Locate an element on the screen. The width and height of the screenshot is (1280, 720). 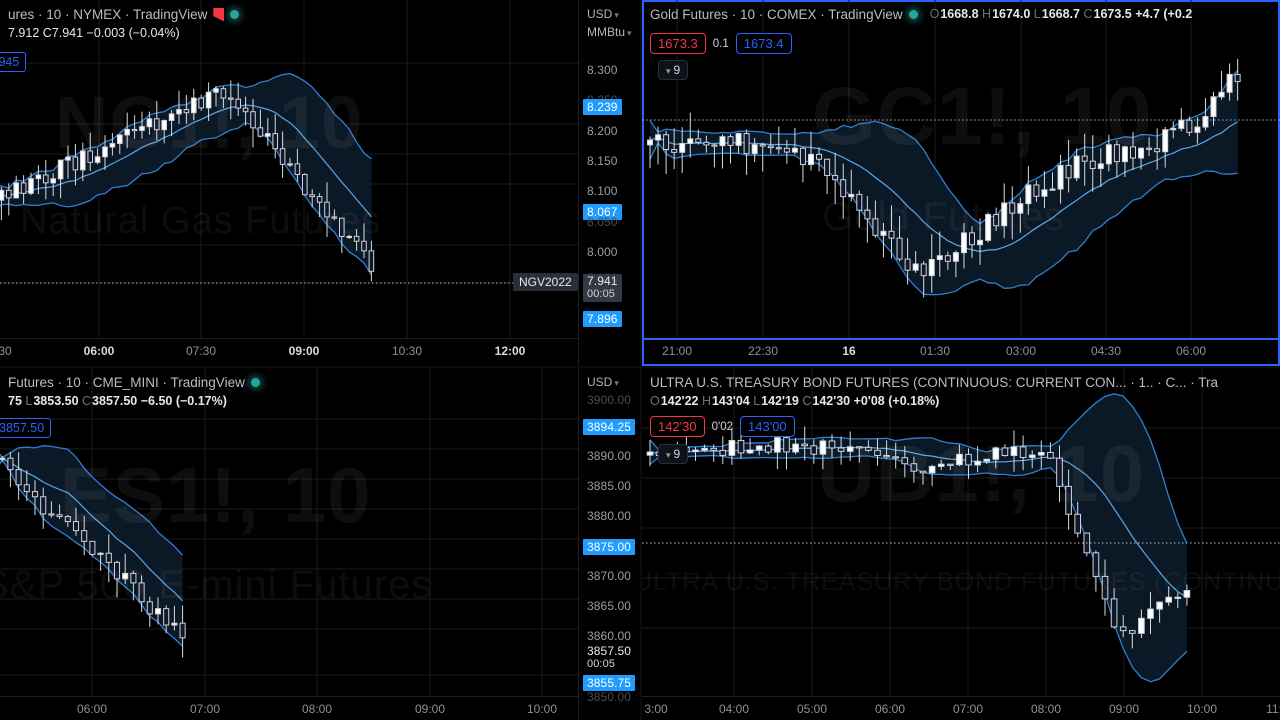
es-left-price-tag: 3857.50 is located at coordinates (26, 428).